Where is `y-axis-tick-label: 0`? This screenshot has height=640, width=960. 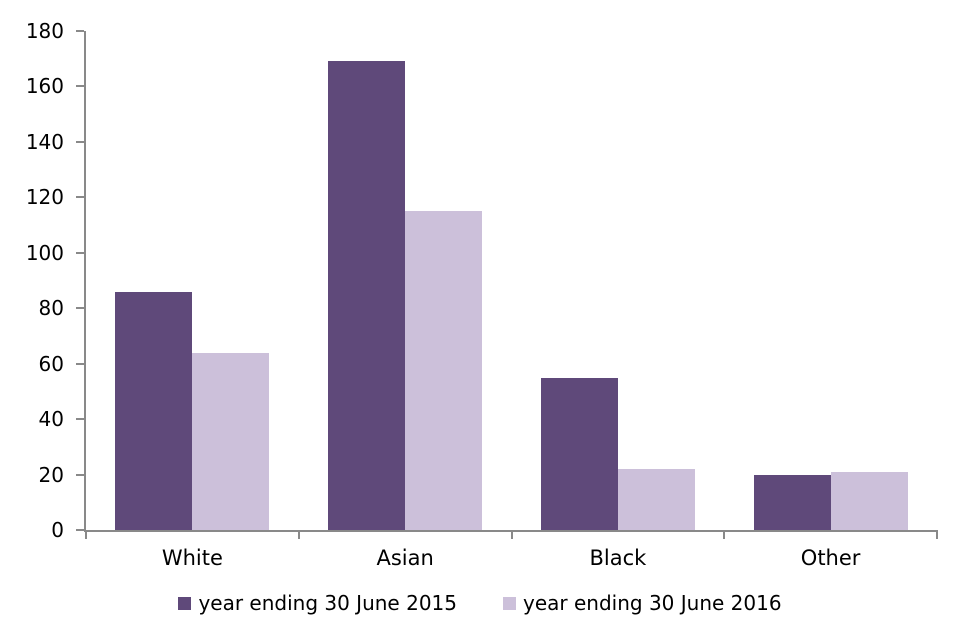 y-axis-tick-label: 0 is located at coordinates (57, 530).